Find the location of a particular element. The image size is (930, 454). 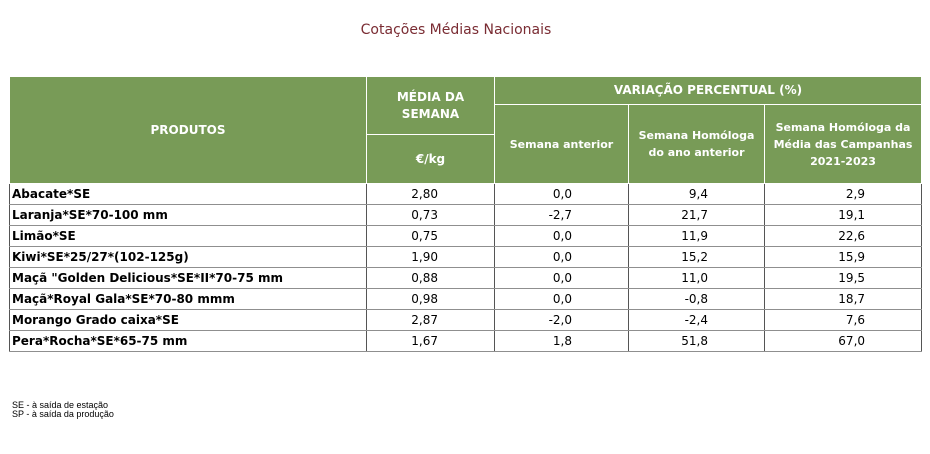

cell-media-campanhas: 67,0 is located at coordinates (843, 341).